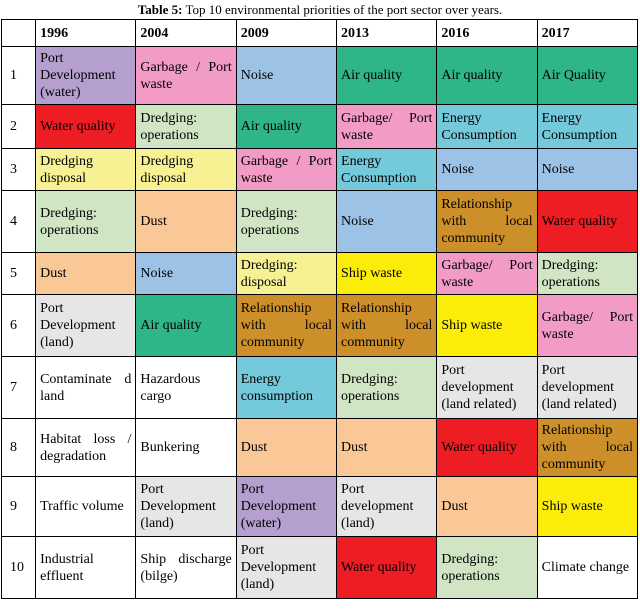 This screenshot has height=616, width=640. What do you see at coordinates (18, 447) in the screenshot?
I see `rank-cell: 8` at bounding box center [18, 447].